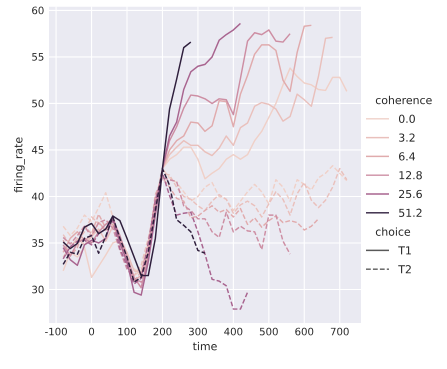 Image resolution: width=447 pixels, height=369 pixels. I want to click on x-tick-label: 600, so click(304, 332).